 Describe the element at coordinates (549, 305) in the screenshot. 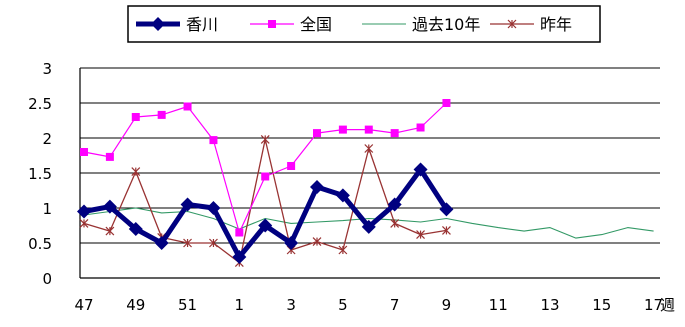

I see `x-tick-label: 13` at that location.